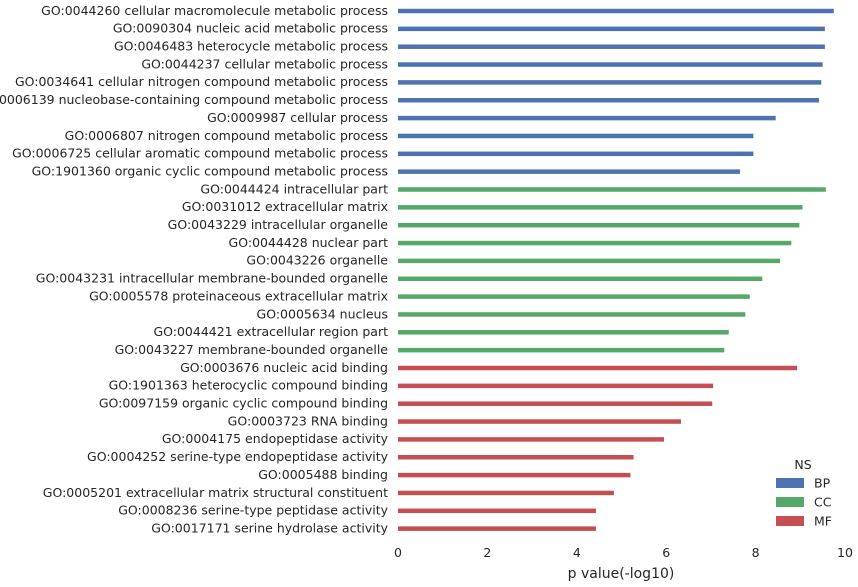 This screenshot has width=858, height=587. Describe the element at coordinates (322, 313) in the screenshot. I see `category-label: GO:0005634 nucleus` at that location.